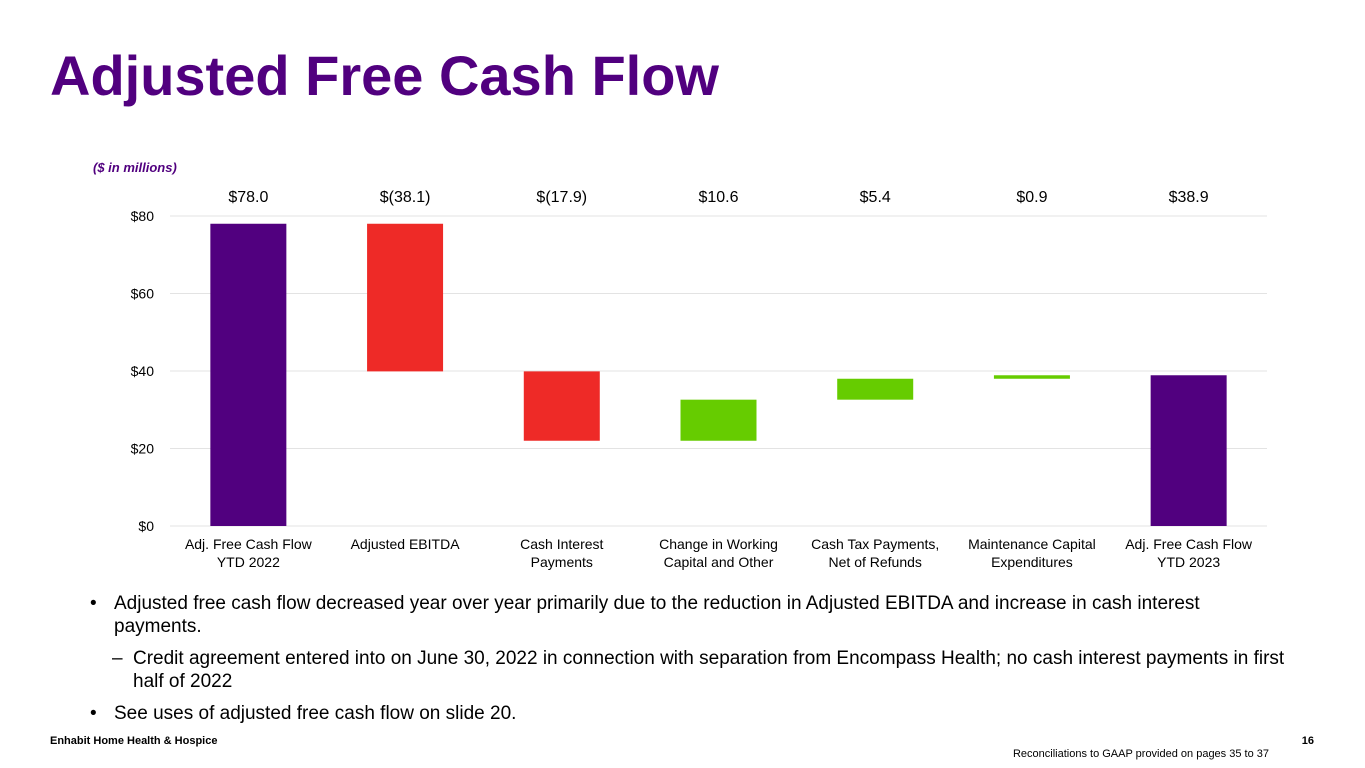 Image resolution: width=1365 pixels, height=768 pixels. Describe the element at coordinates (875, 197) in the screenshot. I see `value-label: $5.4` at that location.